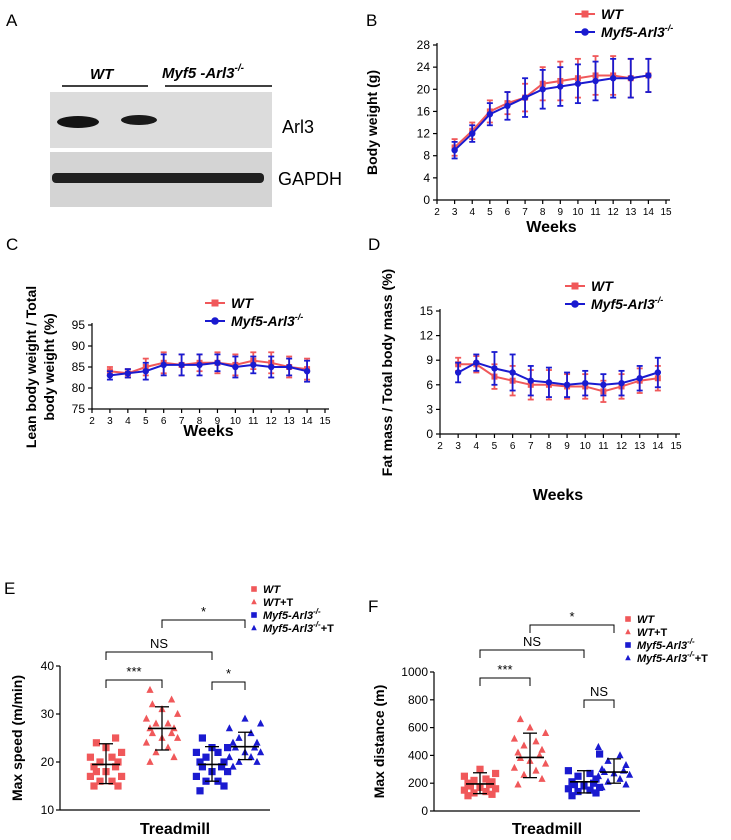 The width and height of the screenshot is (731, 840). I want to click on y-tick-label: 40, so click(48, 666).